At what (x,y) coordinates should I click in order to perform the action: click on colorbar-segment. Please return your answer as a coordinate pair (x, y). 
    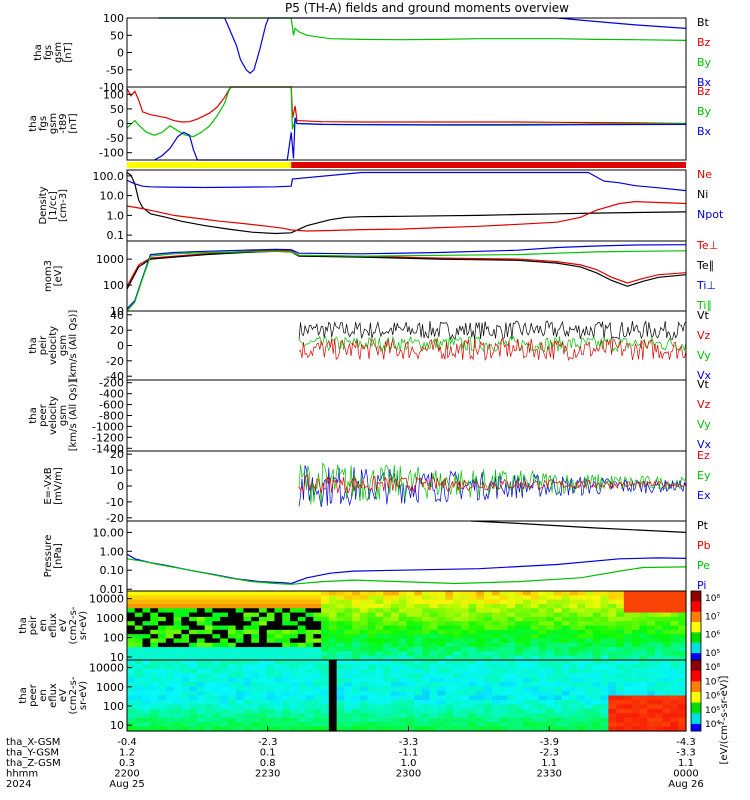
    Looking at the image, I should click on (696, 627).